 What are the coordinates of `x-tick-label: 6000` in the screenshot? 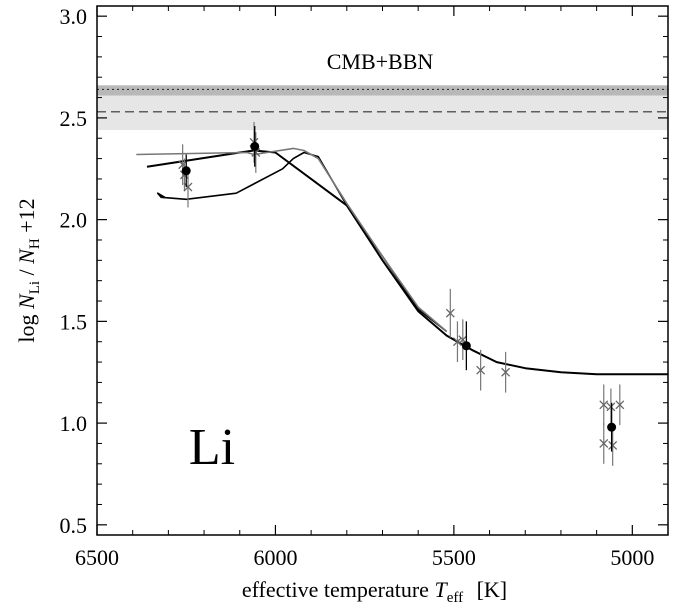 It's located at (275, 557).